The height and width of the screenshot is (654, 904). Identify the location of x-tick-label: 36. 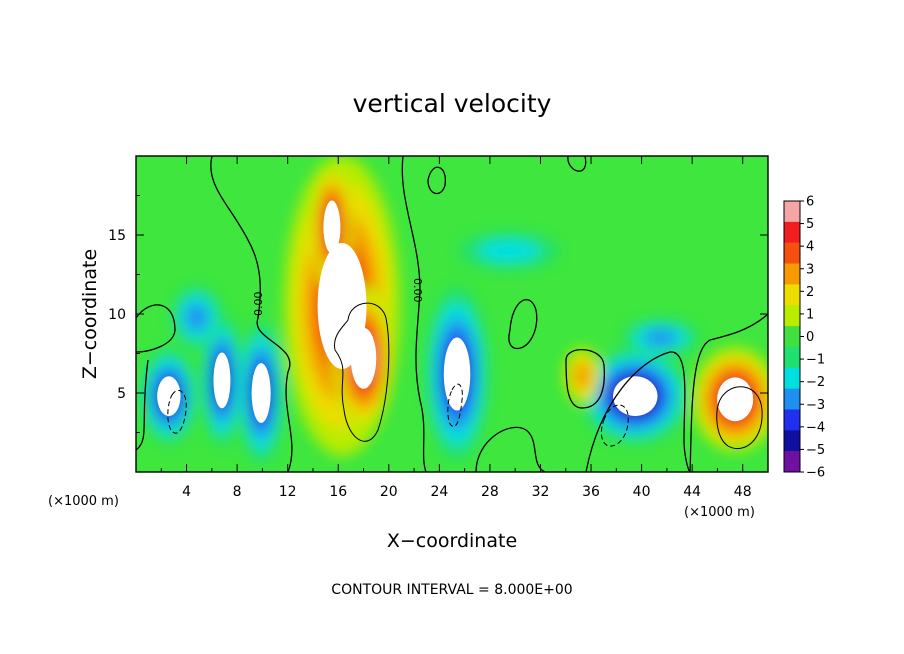
(591, 492).